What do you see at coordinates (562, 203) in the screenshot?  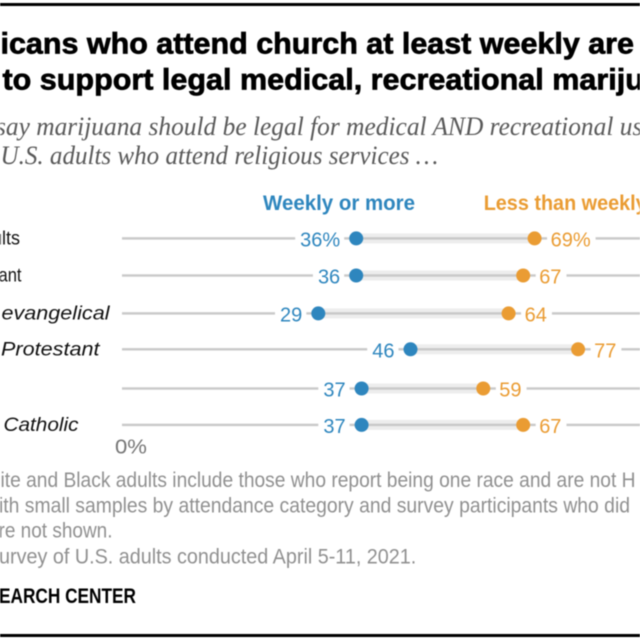 I see `svg-text: Less than weekly` at bounding box center [562, 203].